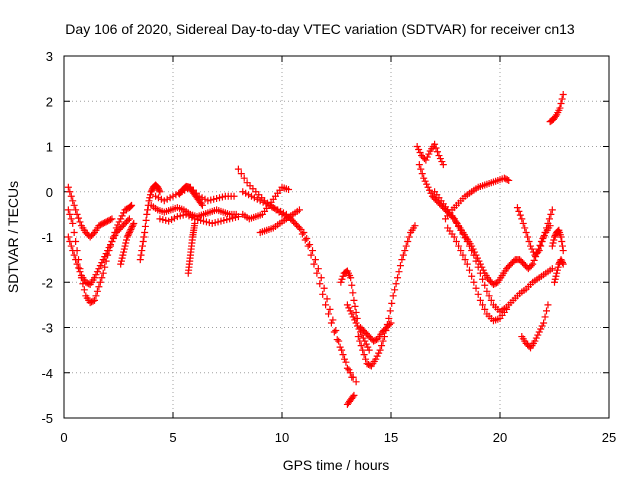  I want to click on series-track-n, so click(279, 221).